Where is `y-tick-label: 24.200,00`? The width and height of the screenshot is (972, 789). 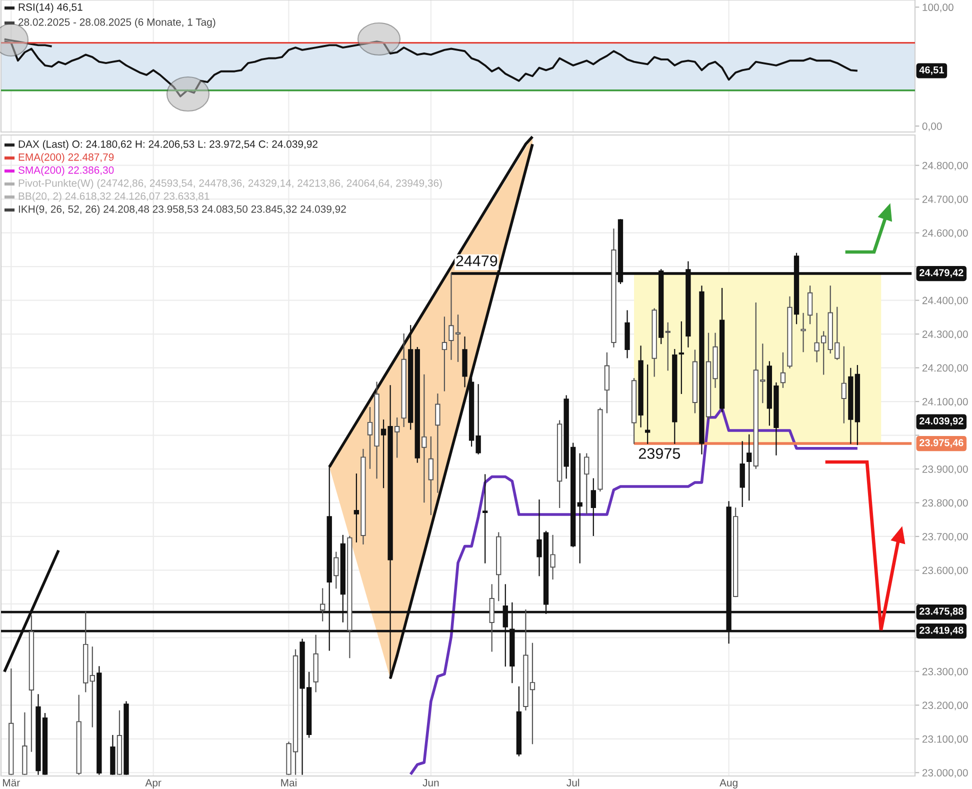
y-tick-label: 24.200,00 is located at coordinates (945, 368).